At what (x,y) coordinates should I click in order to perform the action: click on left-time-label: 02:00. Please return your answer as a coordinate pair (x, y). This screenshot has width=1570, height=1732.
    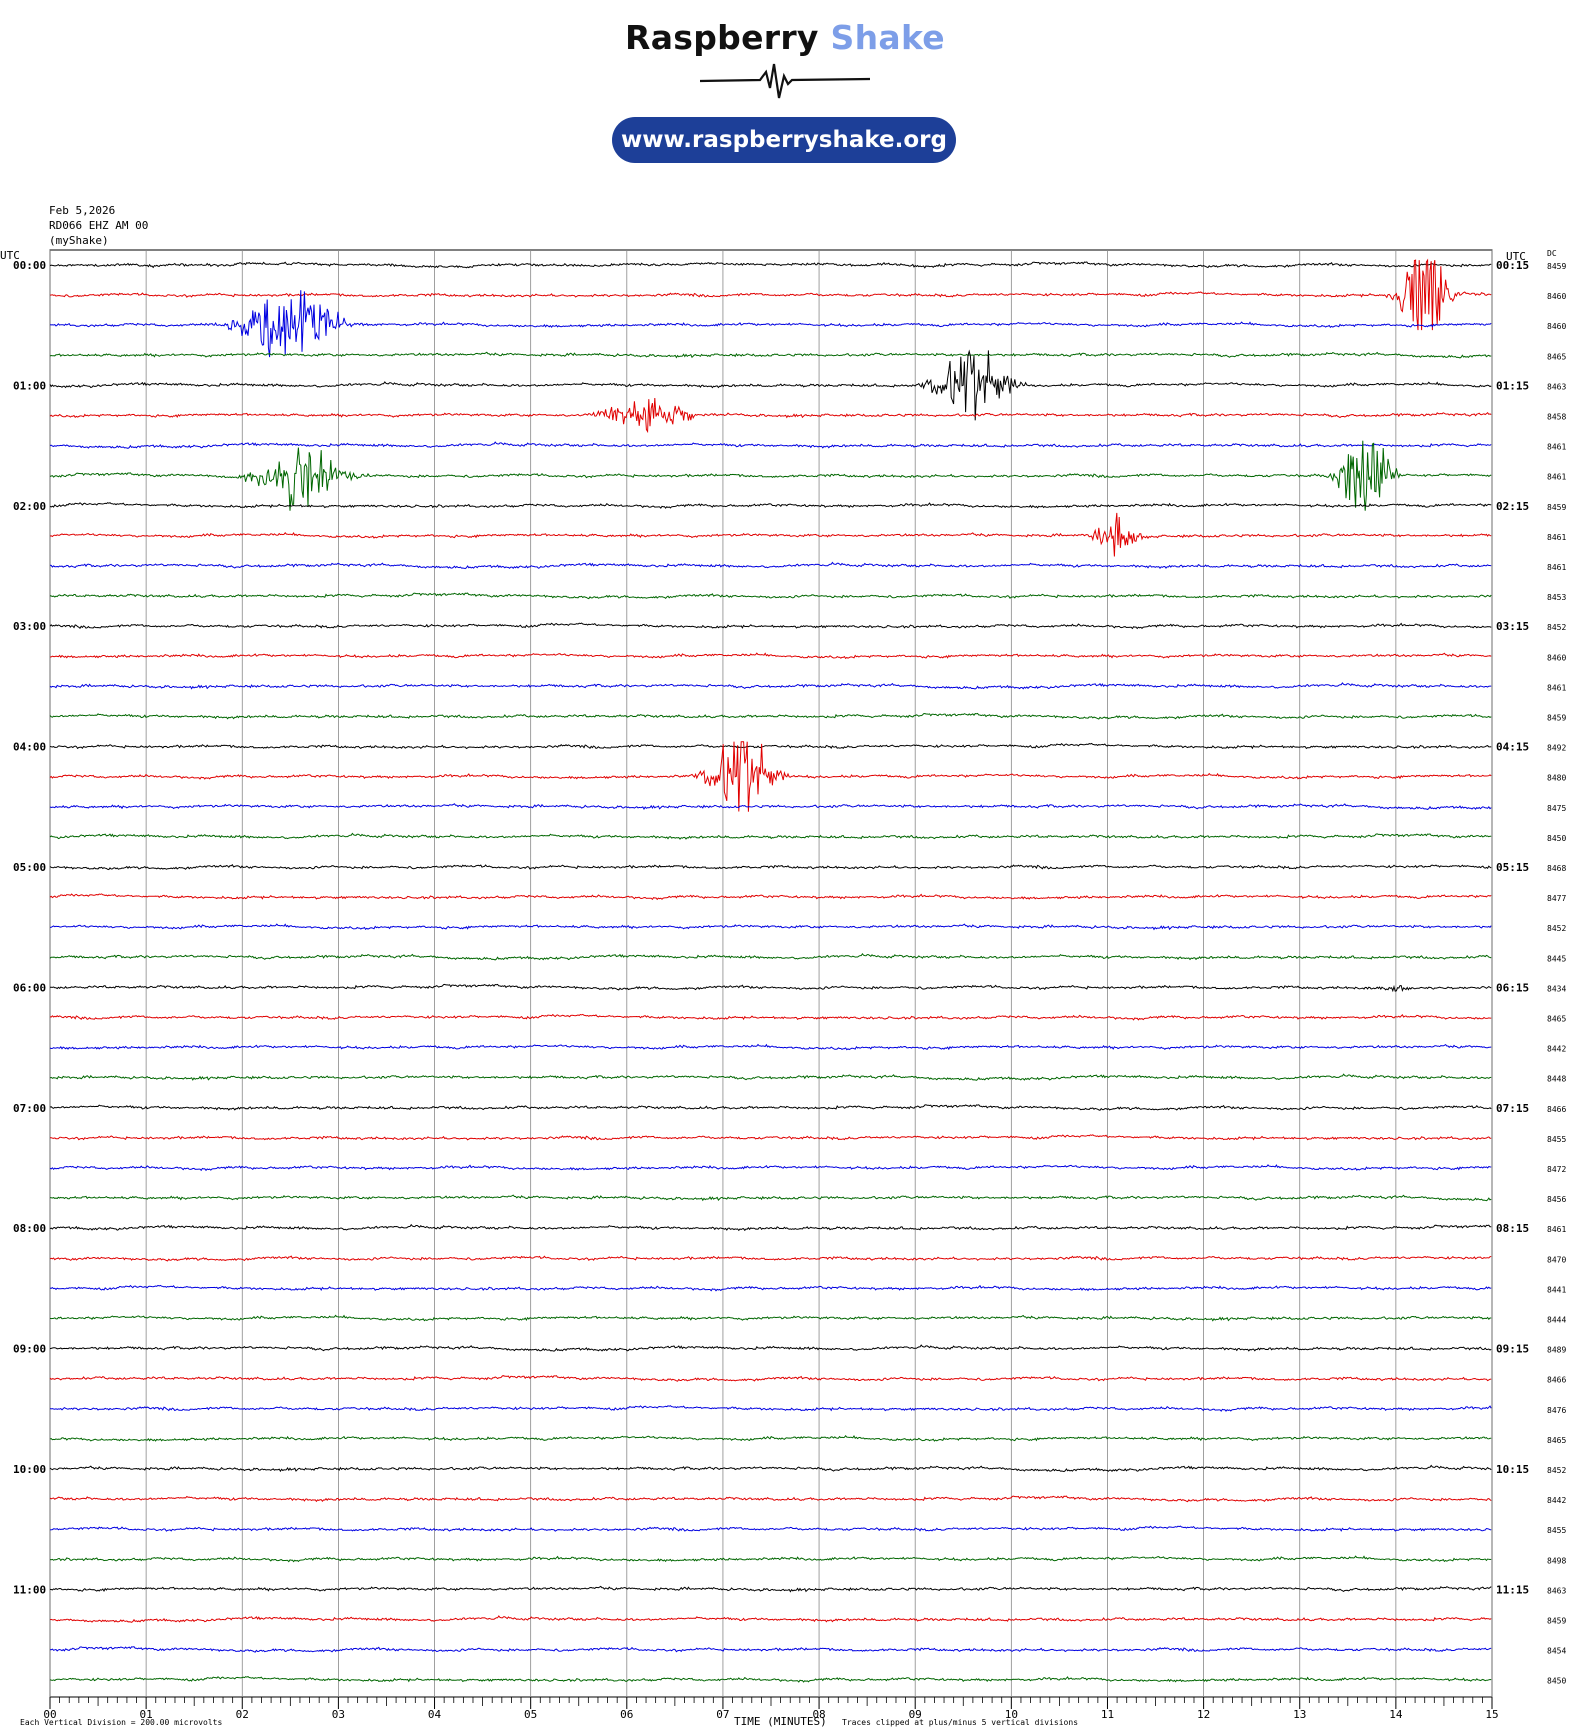
    Looking at the image, I should click on (29, 506).